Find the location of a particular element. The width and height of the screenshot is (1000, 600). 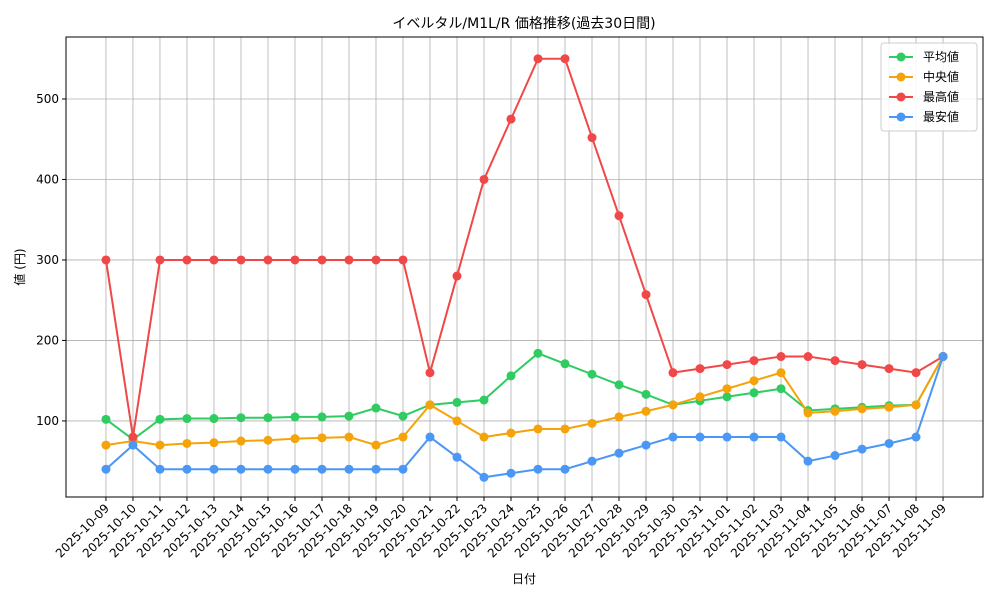

legend-box is located at coordinates (929, 87).